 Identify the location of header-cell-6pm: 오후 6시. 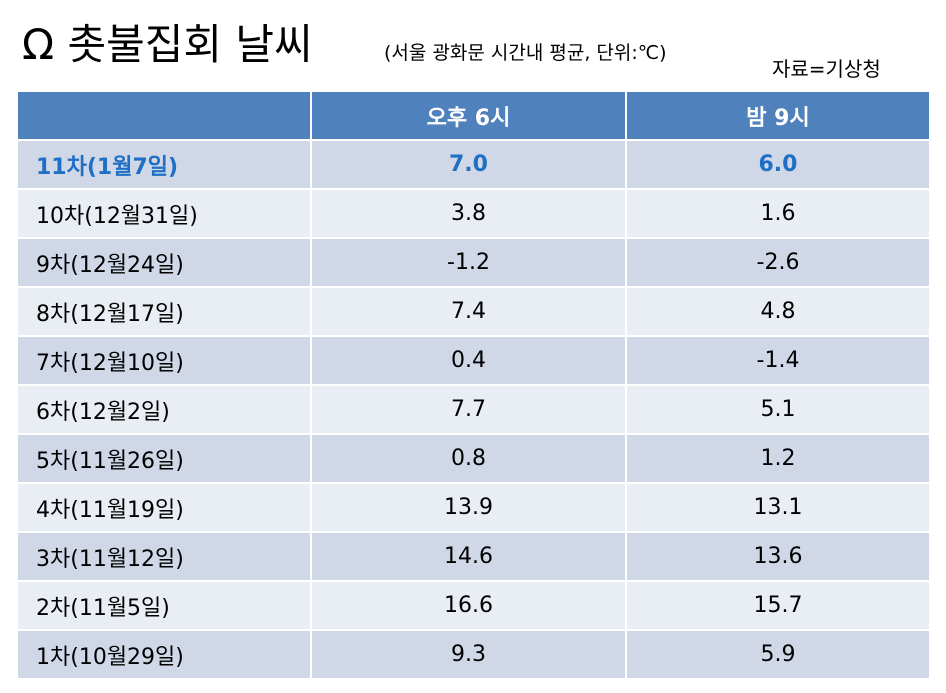
(468, 115).